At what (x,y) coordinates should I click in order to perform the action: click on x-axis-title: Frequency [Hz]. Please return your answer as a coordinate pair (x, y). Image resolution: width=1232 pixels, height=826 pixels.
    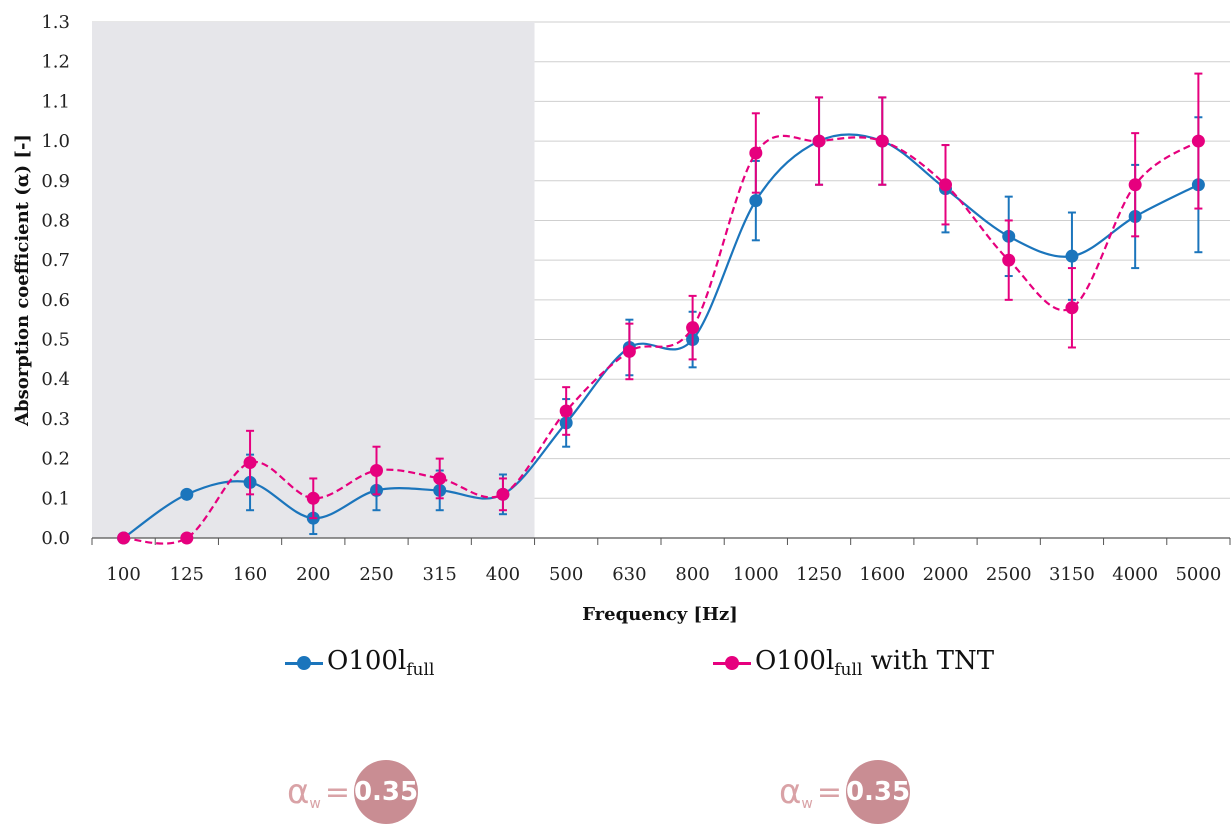
    Looking at the image, I should click on (660, 614).